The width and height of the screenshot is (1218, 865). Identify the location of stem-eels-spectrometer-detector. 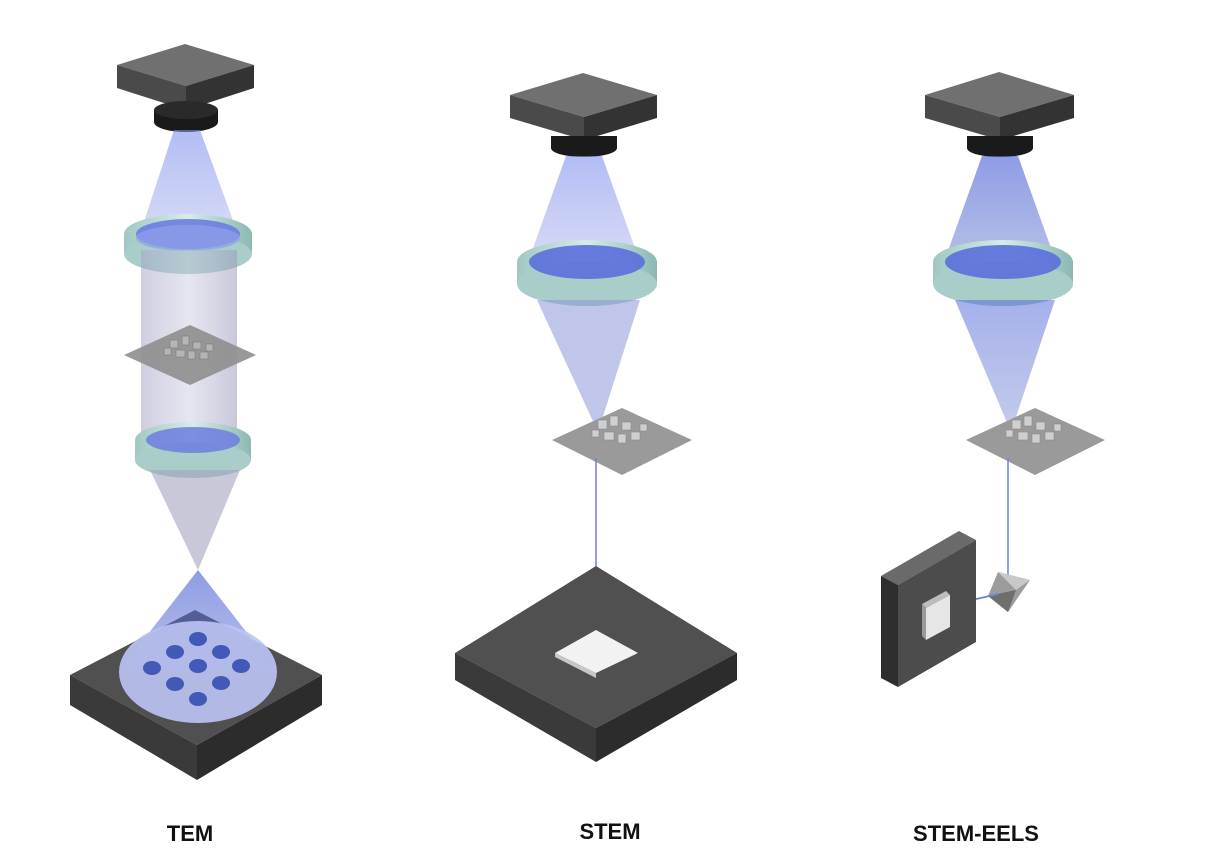
(928, 609).